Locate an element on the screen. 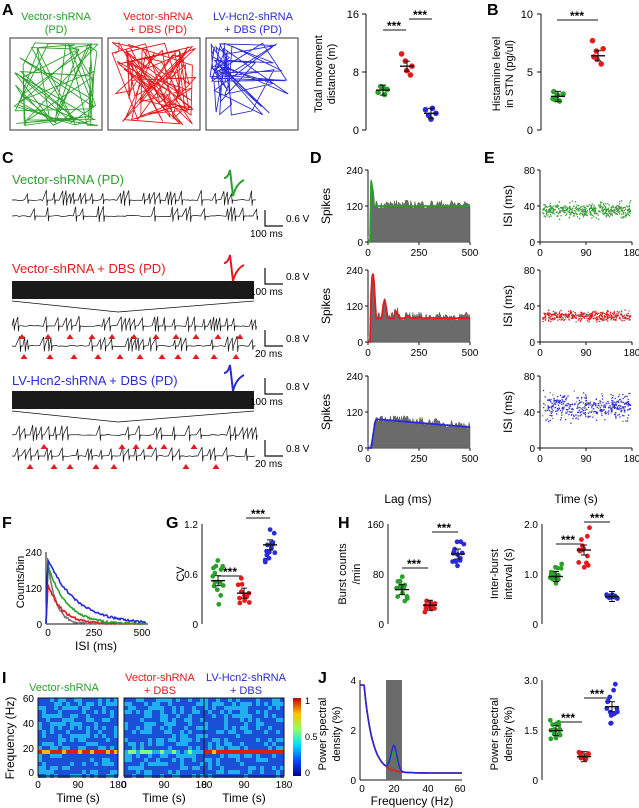  g-sig-2: *** is located at coordinates (258, 514).